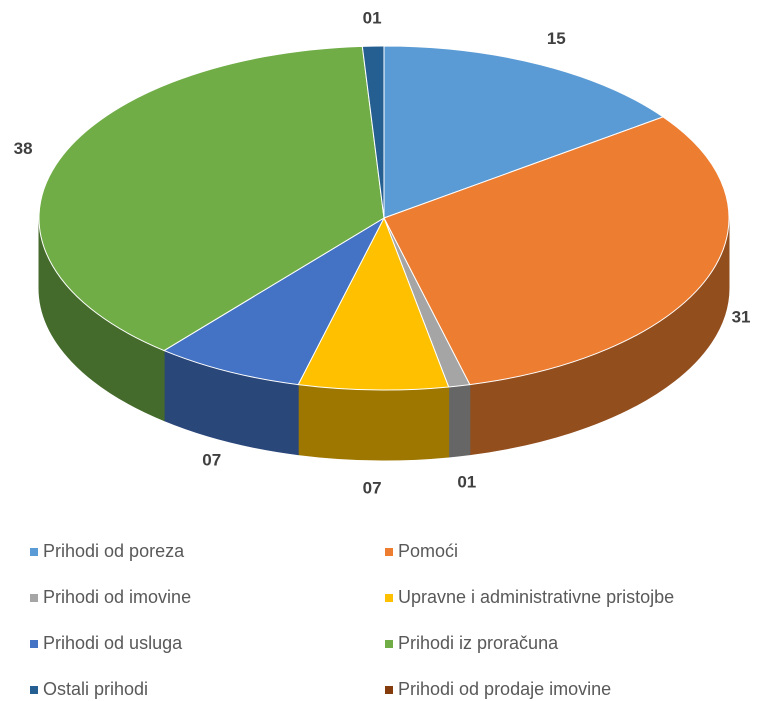 The width and height of the screenshot is (759, 701). Describe the element at coordinates (95, 689) in the screenshot. I see `legend-label: Ostali prihodi` at that location.